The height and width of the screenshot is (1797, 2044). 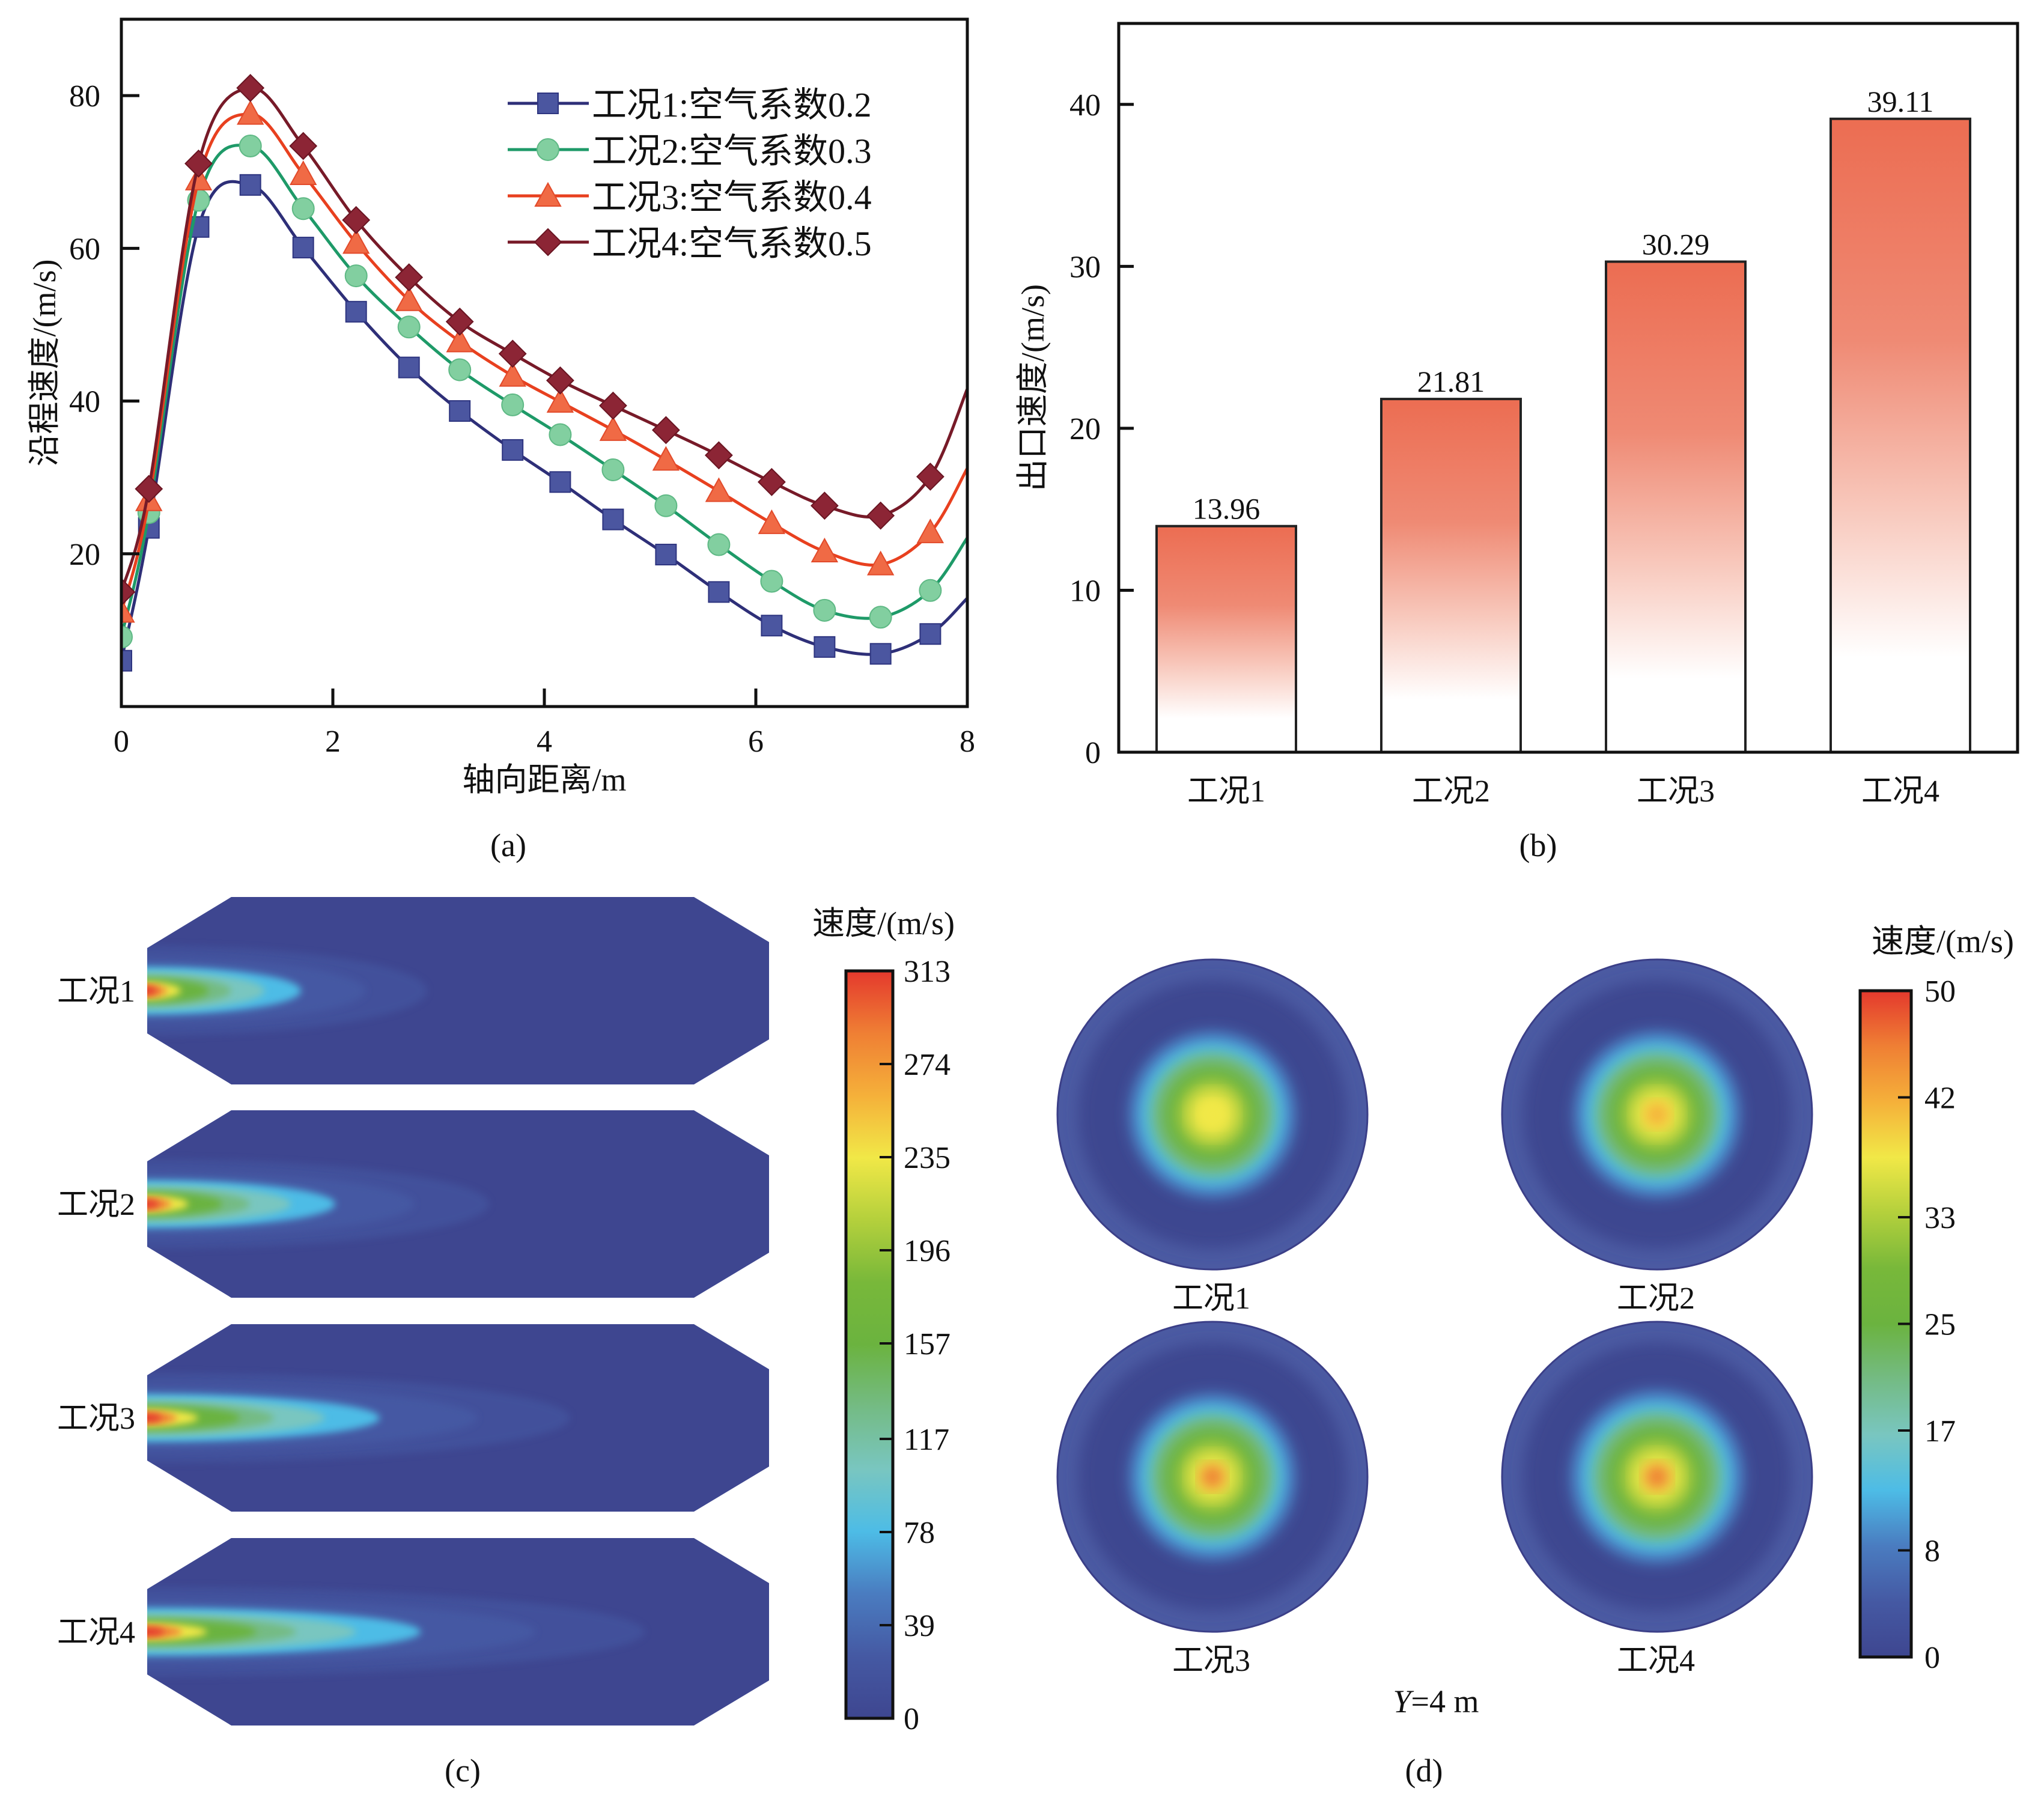 I want to click on y-axis-label: 出口速度/(m/s), so click(x=1033, y=387).